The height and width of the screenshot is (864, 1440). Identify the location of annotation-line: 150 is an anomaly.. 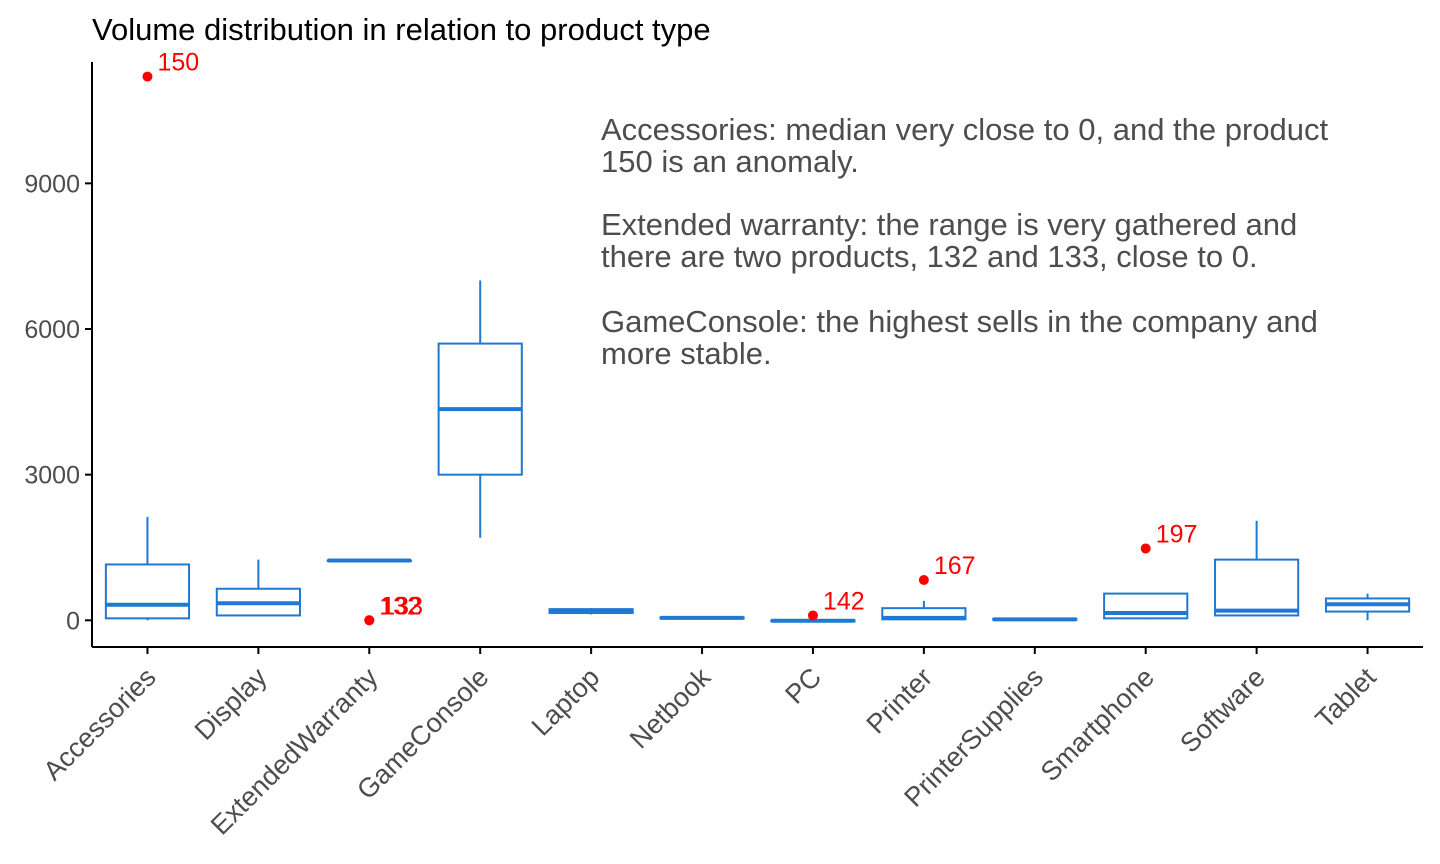
(730, 161).